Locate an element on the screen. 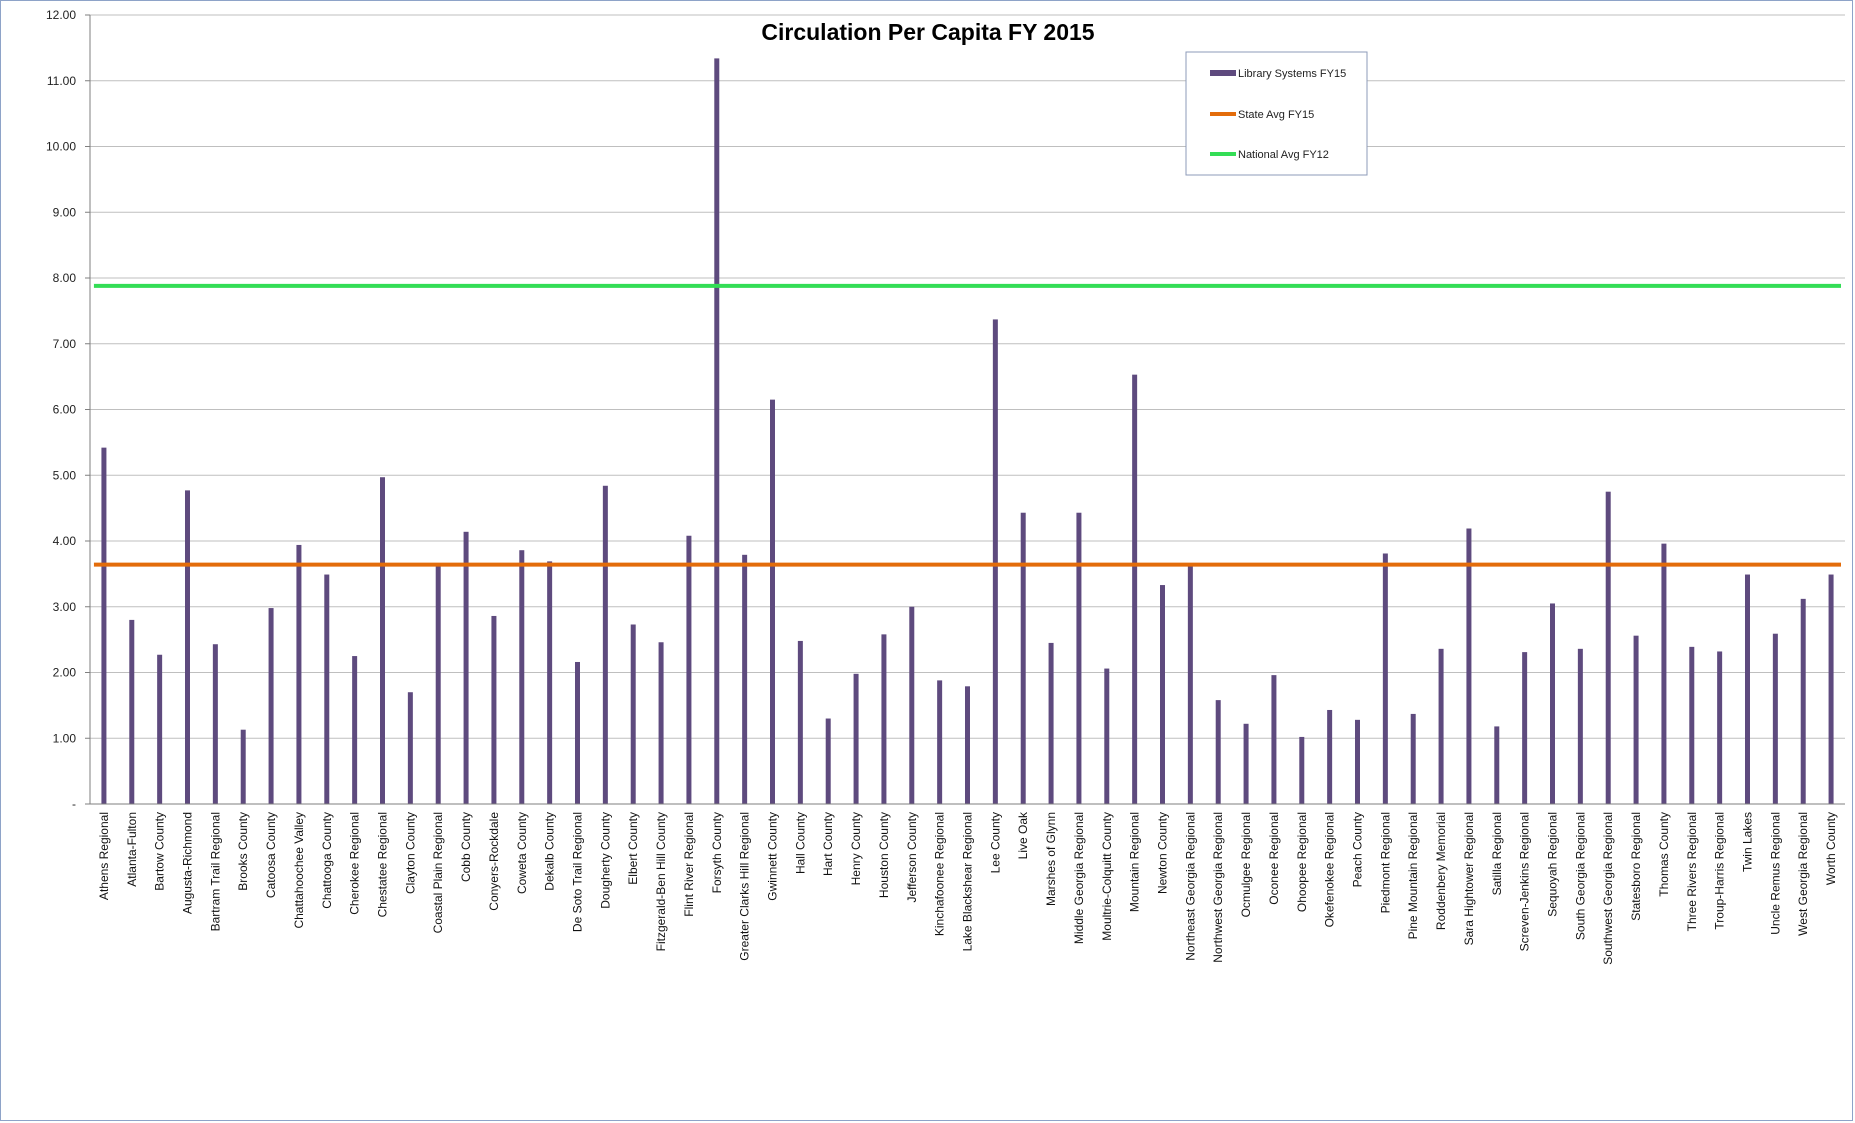 The image size is (1855, 1123). x-tick-label: Marshes of Glynn is located at coordinates (1051, 859).